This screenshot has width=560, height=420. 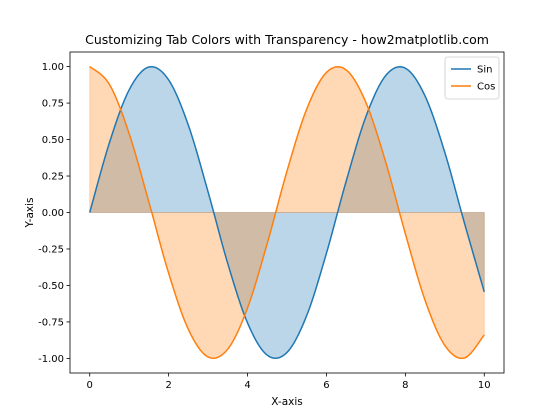 I want to click on y-tick-label: -1.00, so click(x=51, y=359).